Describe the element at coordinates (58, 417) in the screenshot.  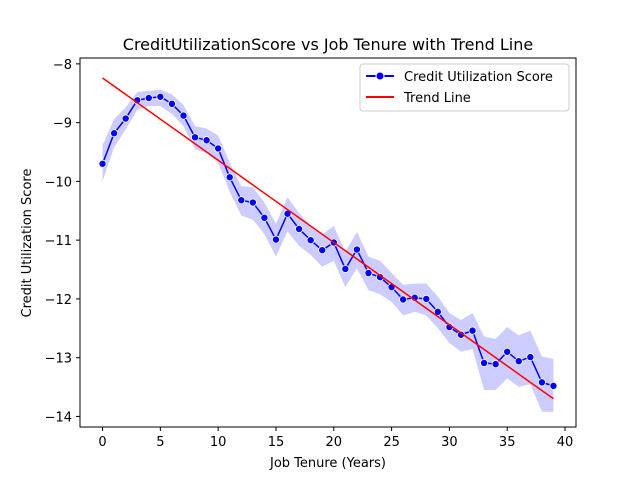
I see `y-tick-label: −14` at that location.